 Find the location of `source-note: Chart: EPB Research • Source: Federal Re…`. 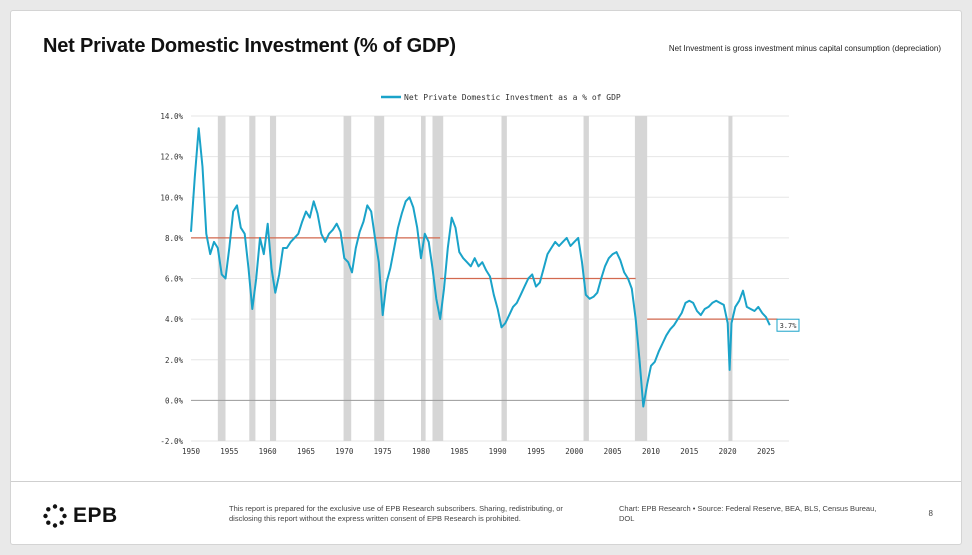

source-note: Chart: EPB Research • Source: Federal Re… is located at coordinates (748, 513).